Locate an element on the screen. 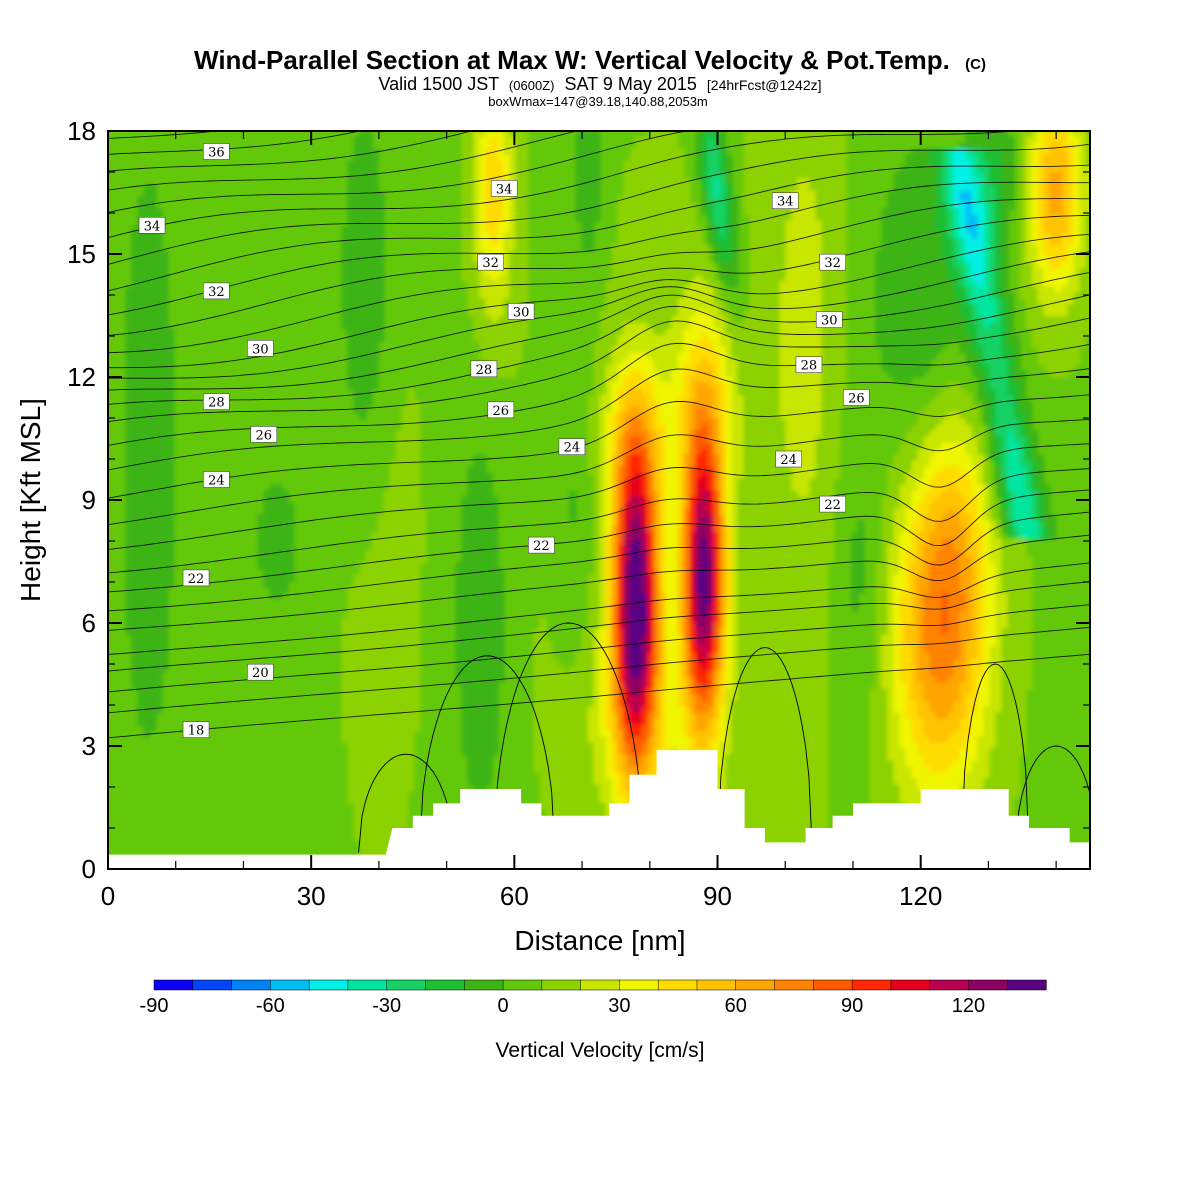 The height and width of the screenshot is (1200, 1200). y-tick-label: 12 is located at coordinates (81, 377).